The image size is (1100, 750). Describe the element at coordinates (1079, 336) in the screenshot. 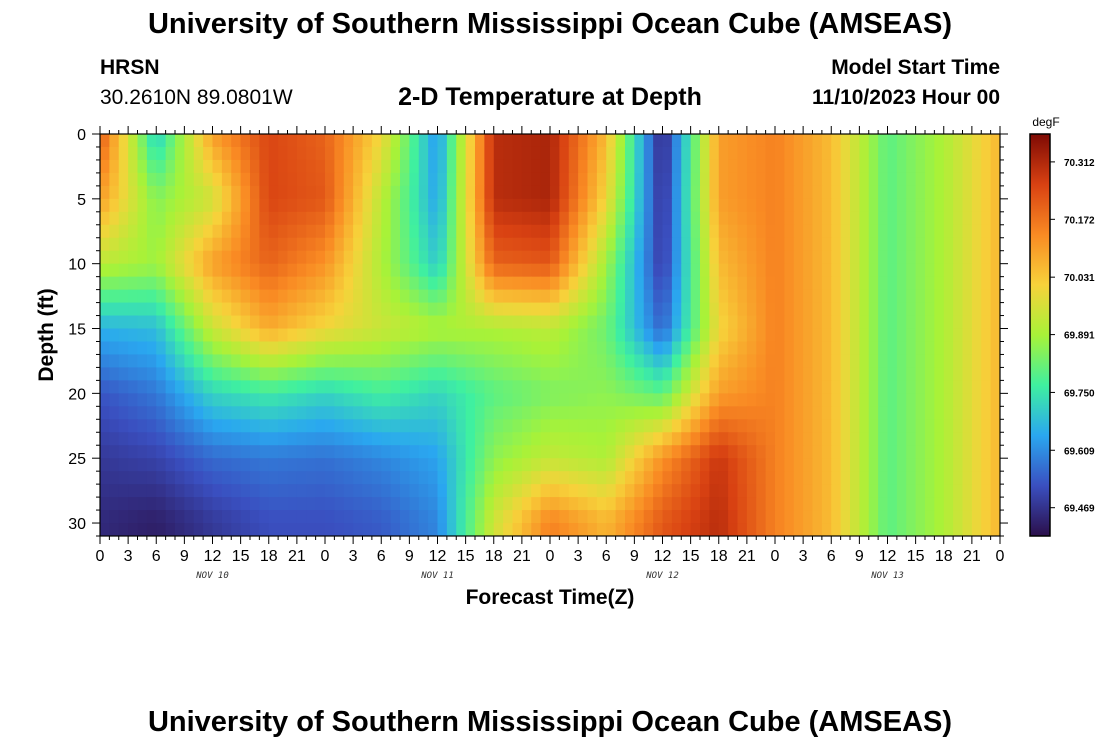

I see `colorbar-tick-label: 69.891` at that location.